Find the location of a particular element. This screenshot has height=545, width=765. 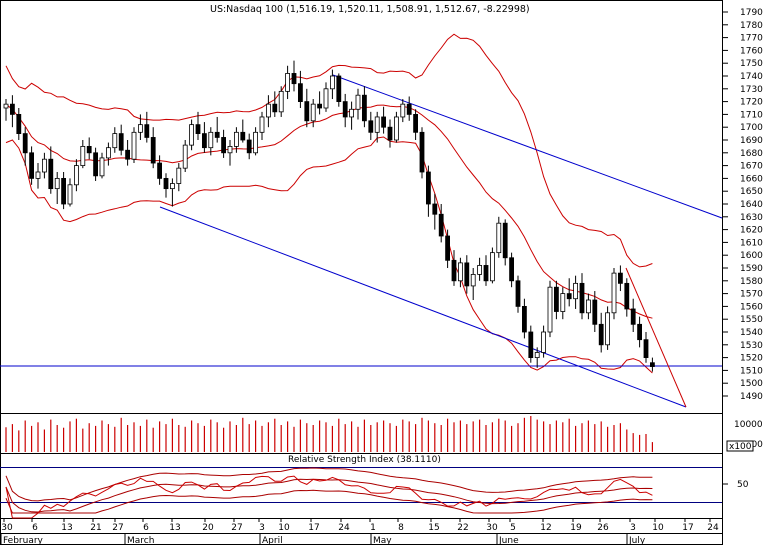

price-tick-label: 1700 is located at coordinates (751, 128).